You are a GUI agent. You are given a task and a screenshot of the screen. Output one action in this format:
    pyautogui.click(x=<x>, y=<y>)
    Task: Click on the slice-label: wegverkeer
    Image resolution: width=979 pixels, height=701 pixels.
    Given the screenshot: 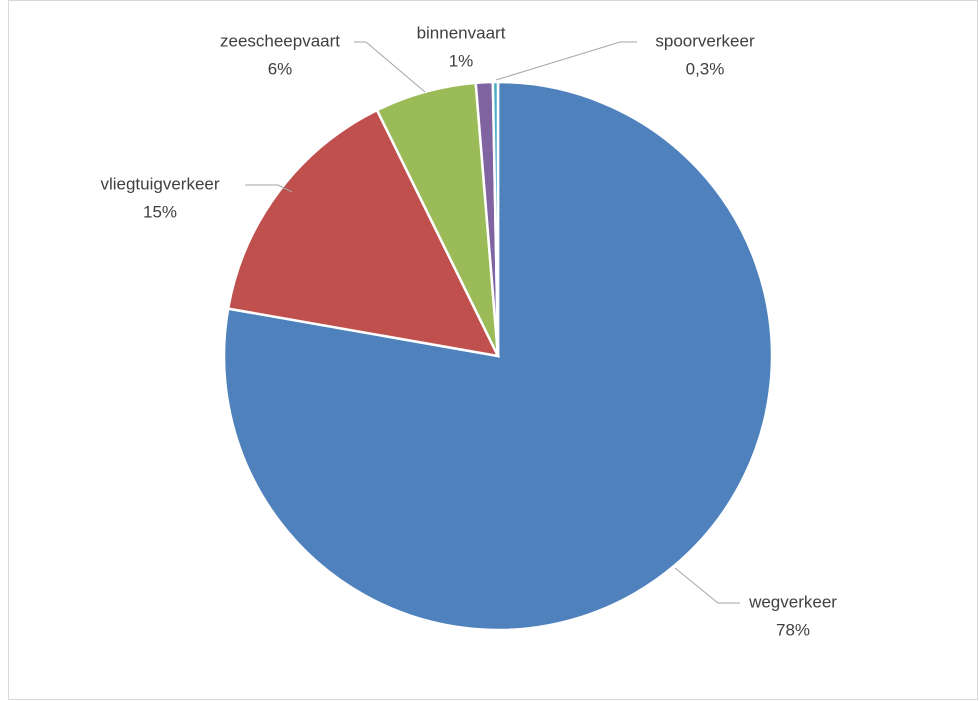 What is the action you would take?
    pyautogui.click(x=792, y=601)
    